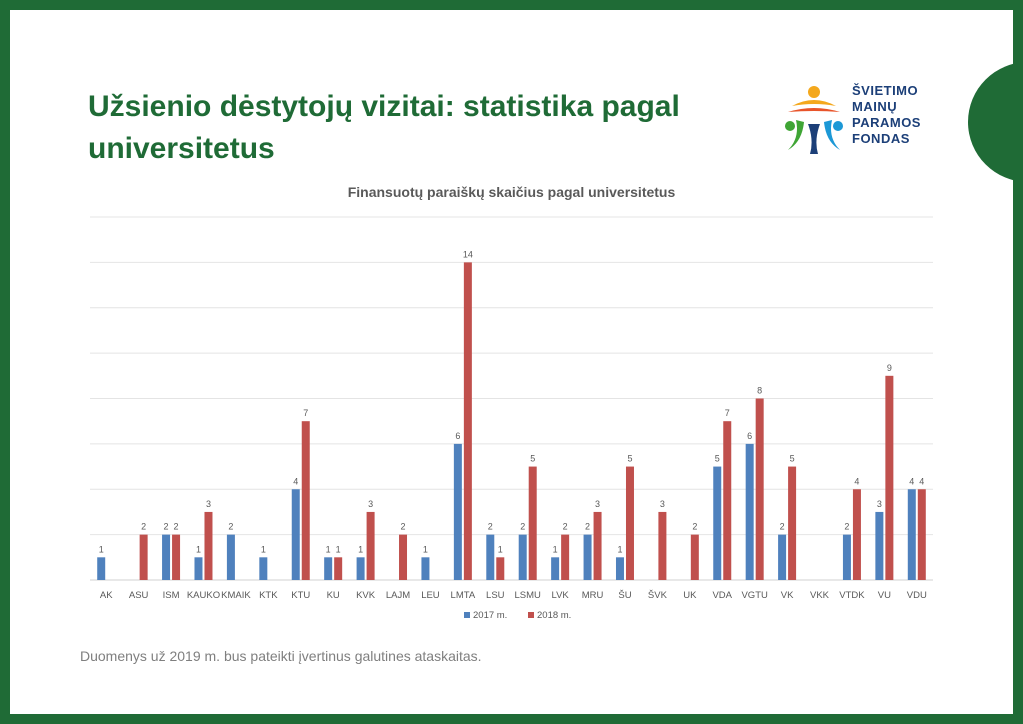 This screenshot has height=724, width=1023. I want to click on category-label: VU, so click(884, 595).